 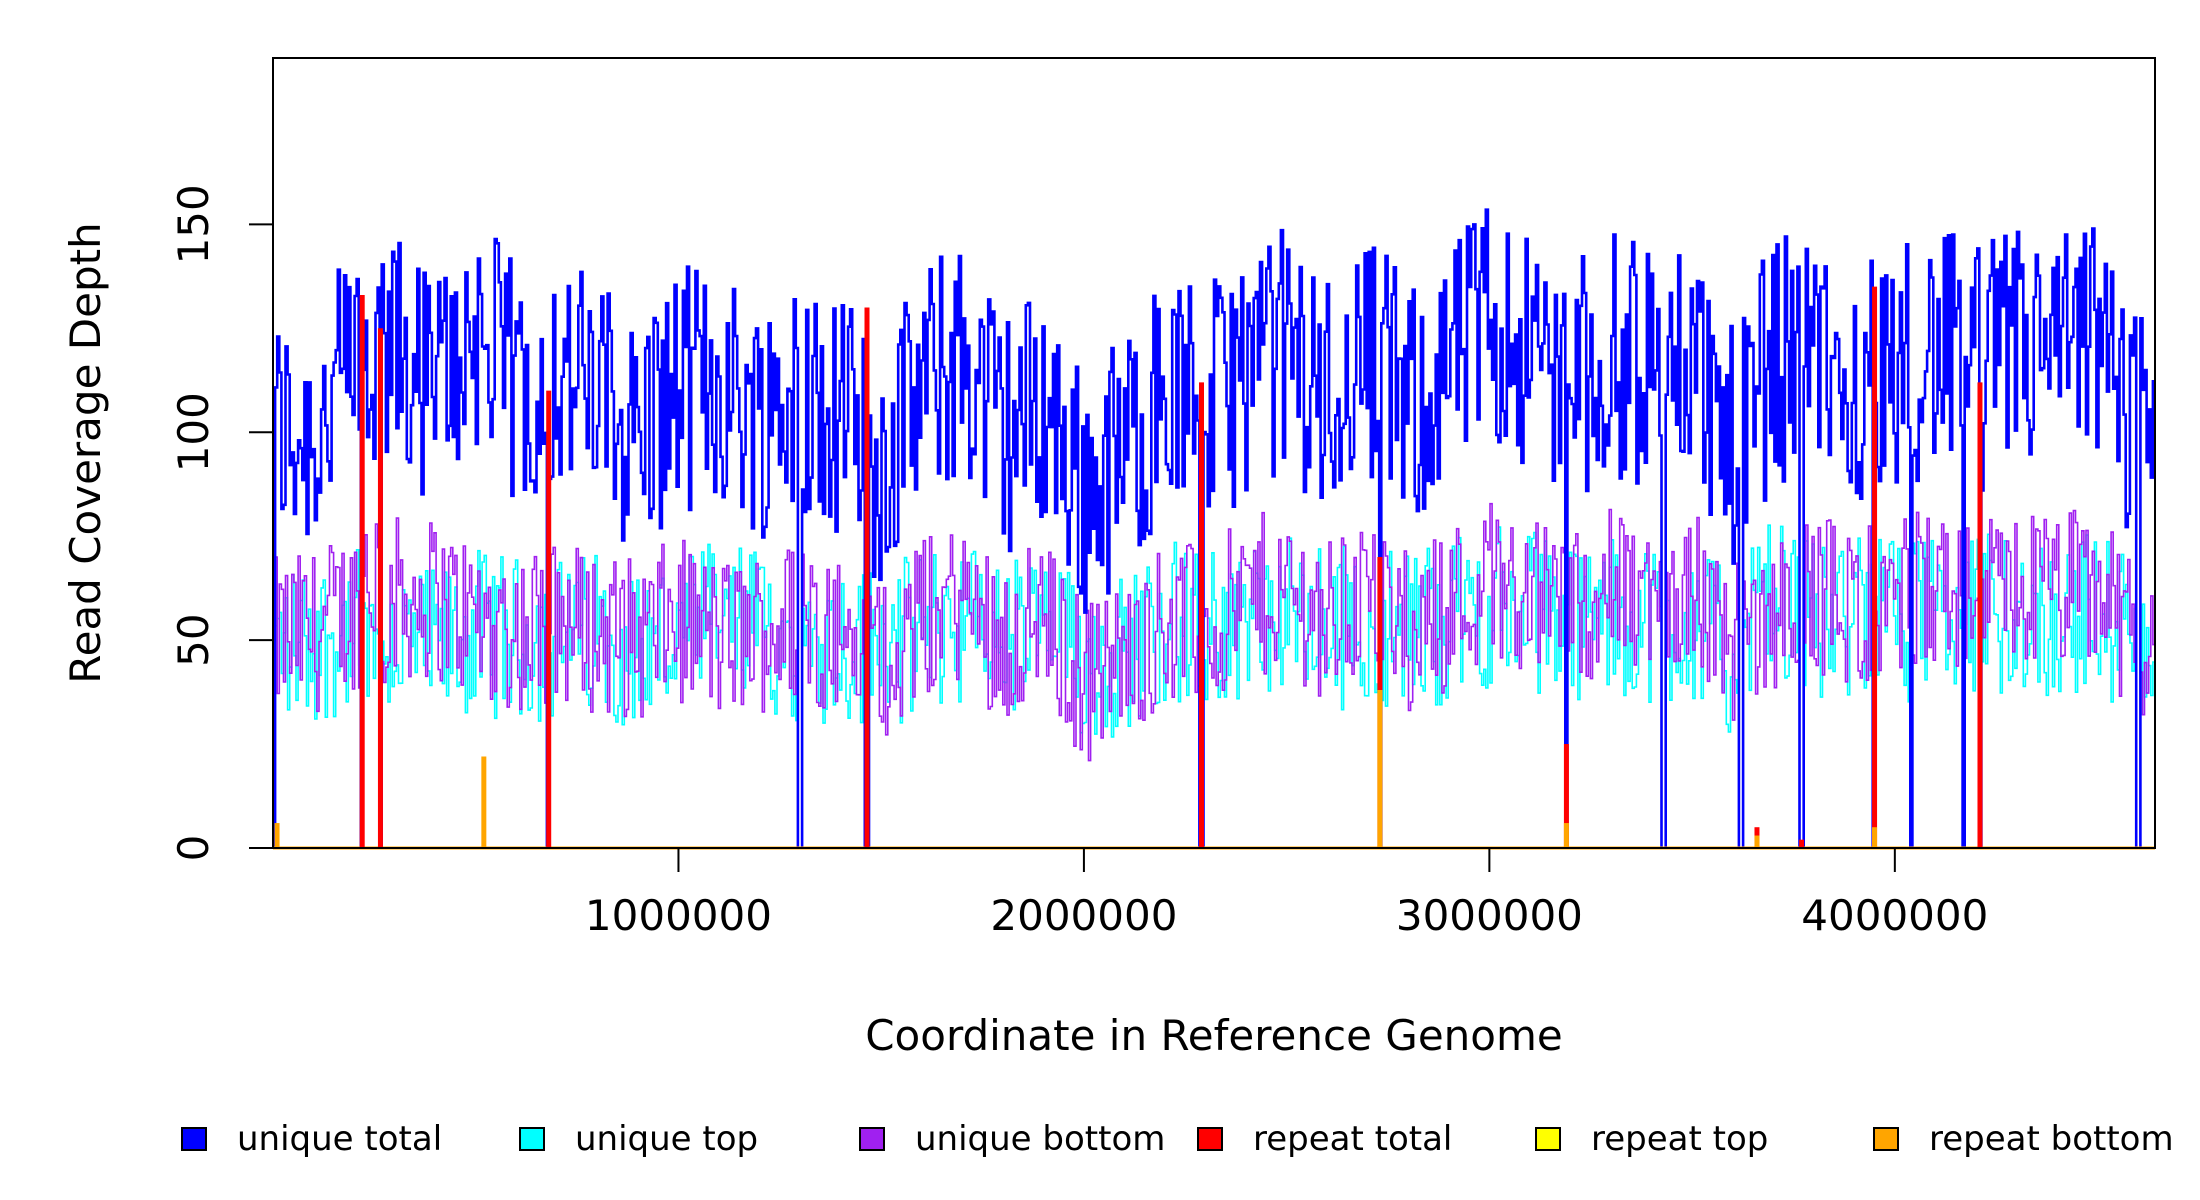 I want to click on legend-label-repeat-total: repeat total, so click(x=1352, y=1139).